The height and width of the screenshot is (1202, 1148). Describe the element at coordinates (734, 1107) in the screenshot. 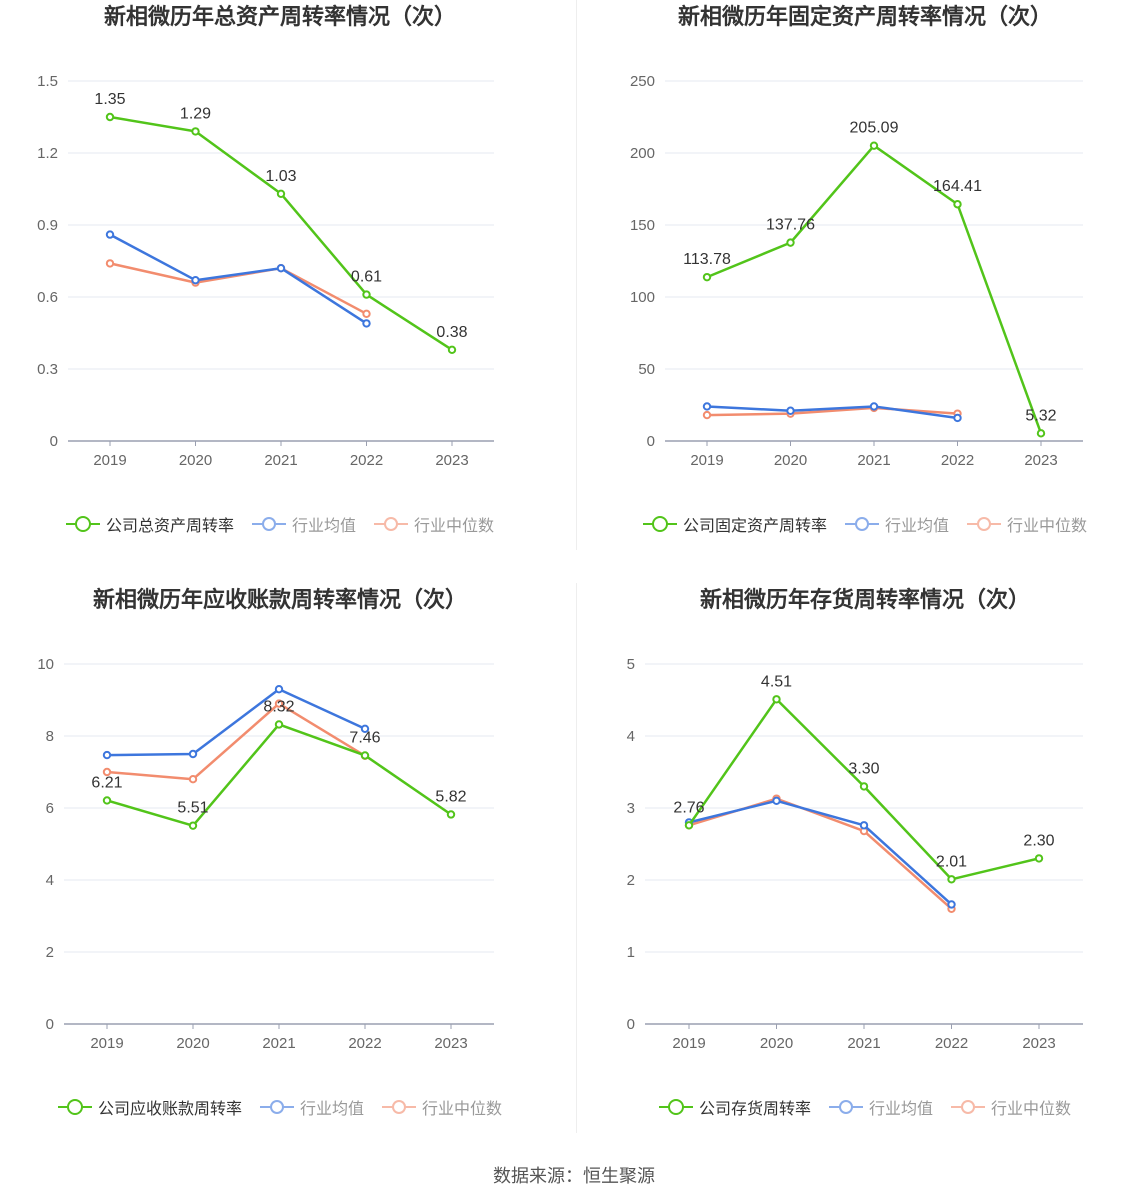

I see `legend-item-company: 公司存货周转率` at that location.